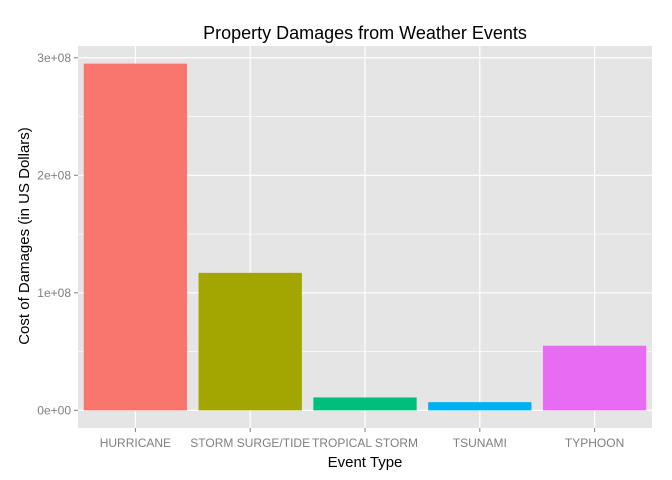  Describe the element at coordinates (250, 443) in the screenshot. I see `x-tick-label: STORM SURGE/TIDE` at that location.